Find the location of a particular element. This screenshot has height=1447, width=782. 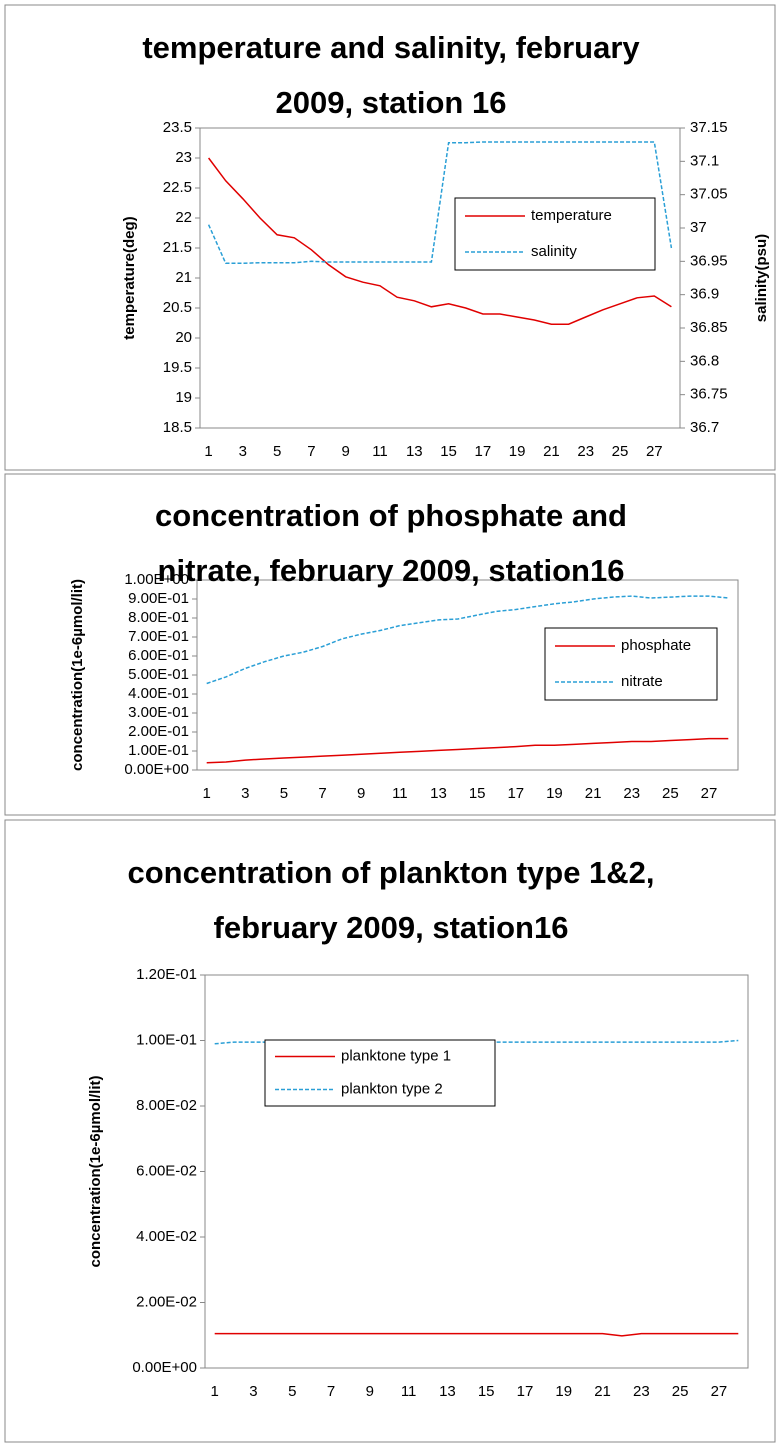

y-tick-label: 6.00E-02 is located at coordinates (166, 1170).